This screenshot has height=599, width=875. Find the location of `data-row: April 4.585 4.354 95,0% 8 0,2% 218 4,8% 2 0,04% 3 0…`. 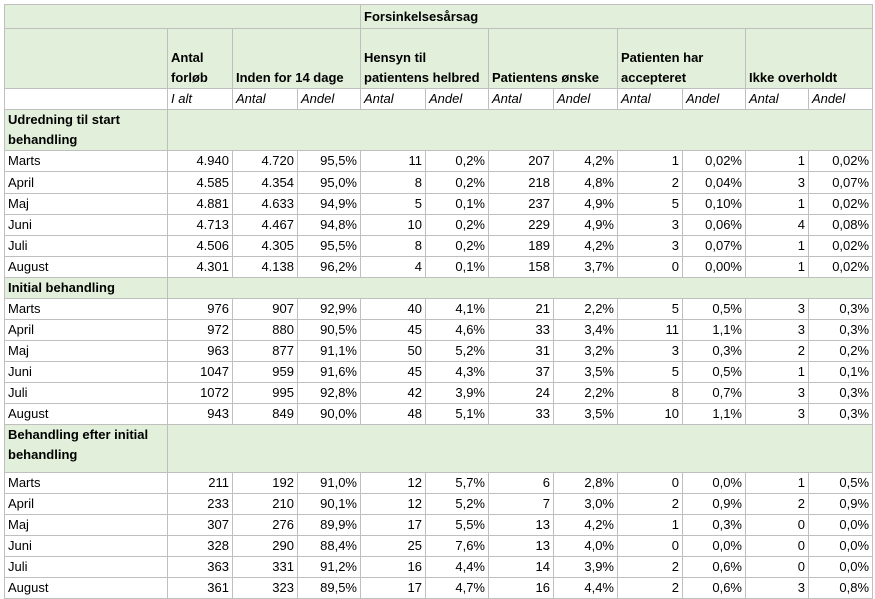

data-row: April 4.585 4.354 95,0% 8 0,2% 218 4,8% 2 0,04% 3 0… is located at coordinates (439, 182).